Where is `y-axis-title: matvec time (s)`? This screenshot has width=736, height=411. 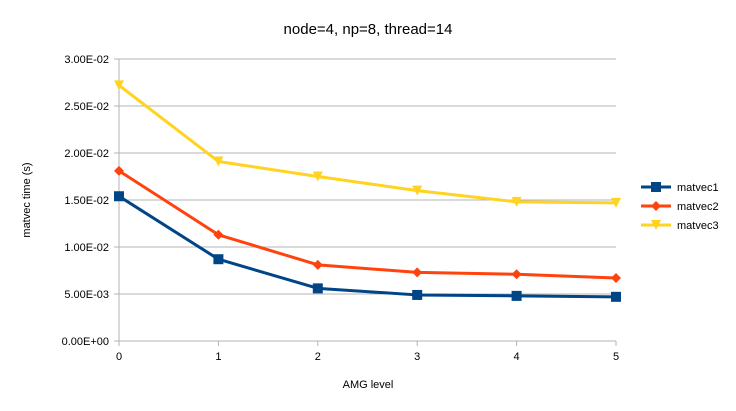
y-axis-title: matvec time (s) is located at coordinates (27, 199).